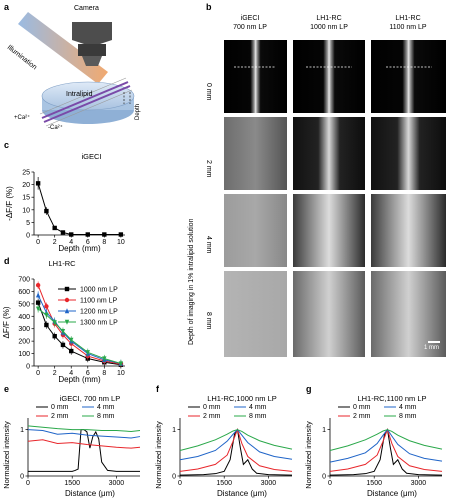 The width and height of the screenshot is (452, 500). What do you see at coordinates (99, 312) in the screenshot?
I see `legend-label: 1200 nm LP` at bounding box center [99, 312].